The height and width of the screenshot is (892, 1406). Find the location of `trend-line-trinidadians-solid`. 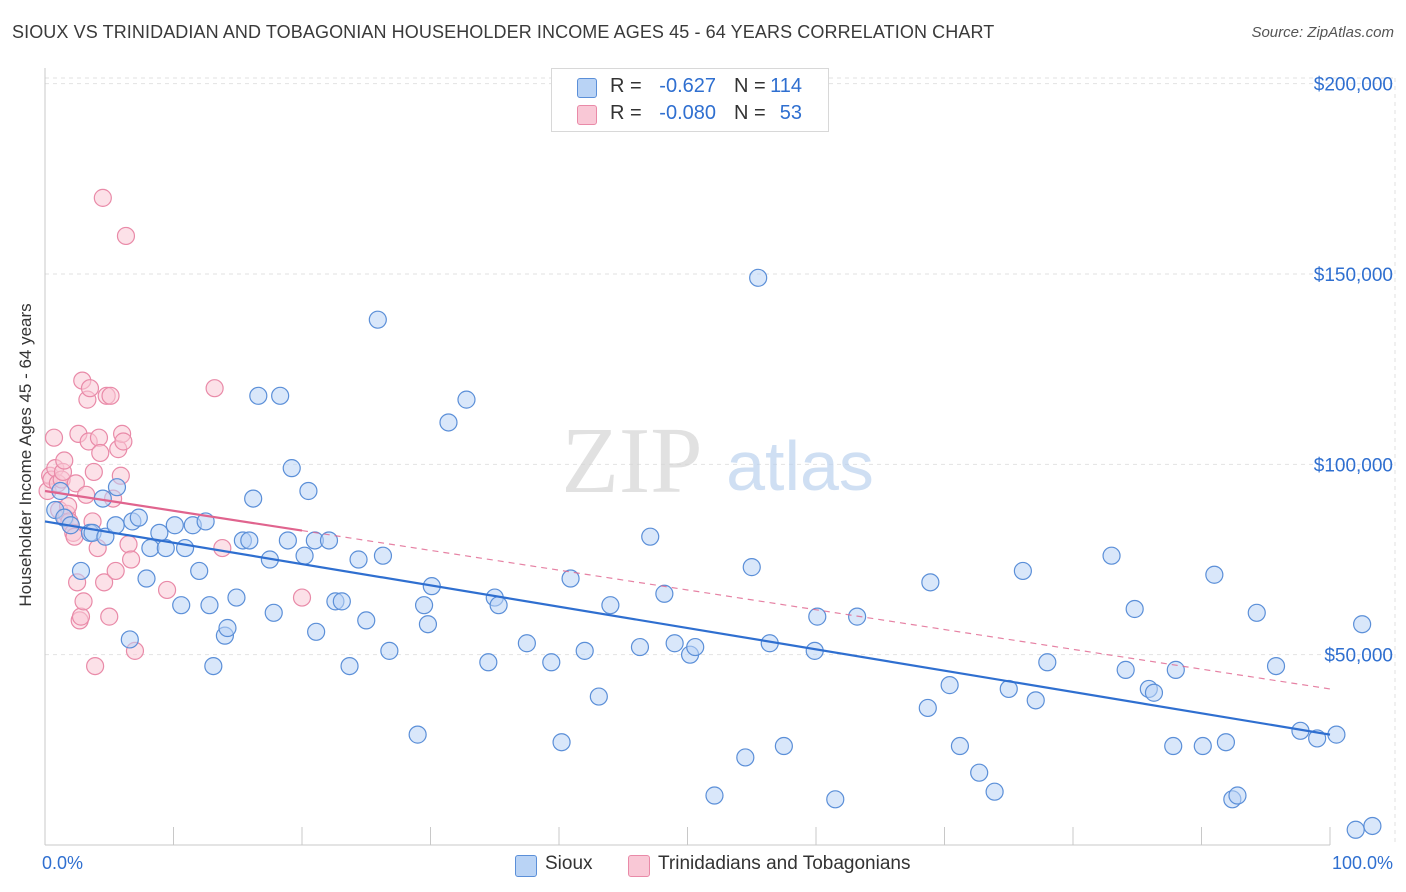

trend-line-trinidadians-solid is located at coordinates (173, 510).